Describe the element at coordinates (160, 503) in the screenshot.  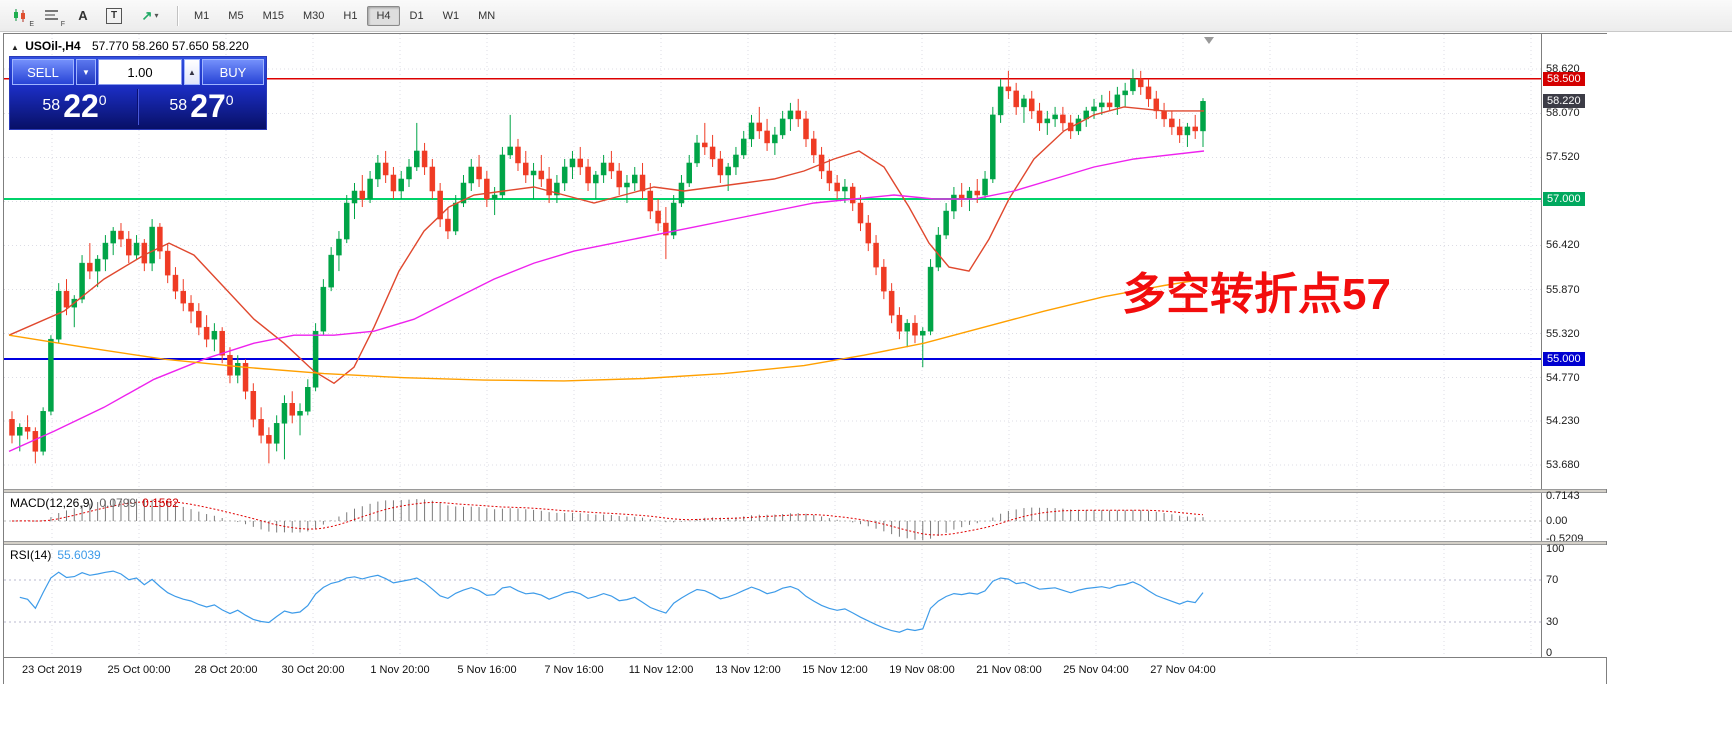
I see `macd-signal-value: 0.1562` at that location.